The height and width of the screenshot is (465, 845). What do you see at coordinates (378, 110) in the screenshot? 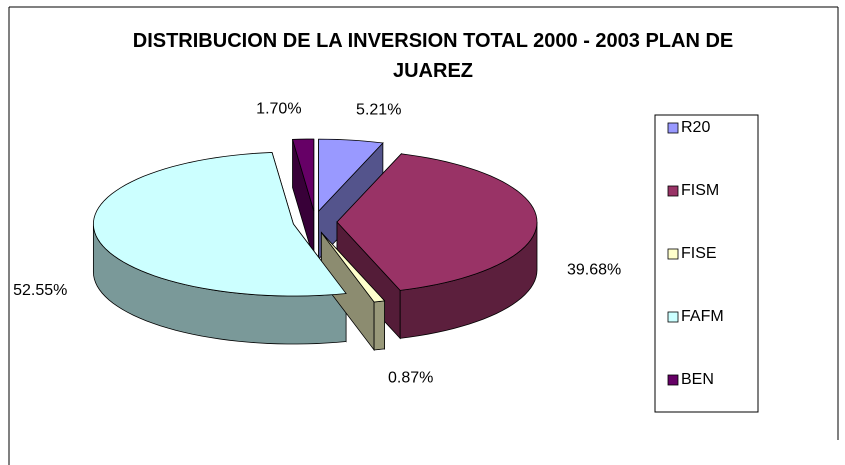
I see `data-label: 5.21%` at bounding box center [378, 110].